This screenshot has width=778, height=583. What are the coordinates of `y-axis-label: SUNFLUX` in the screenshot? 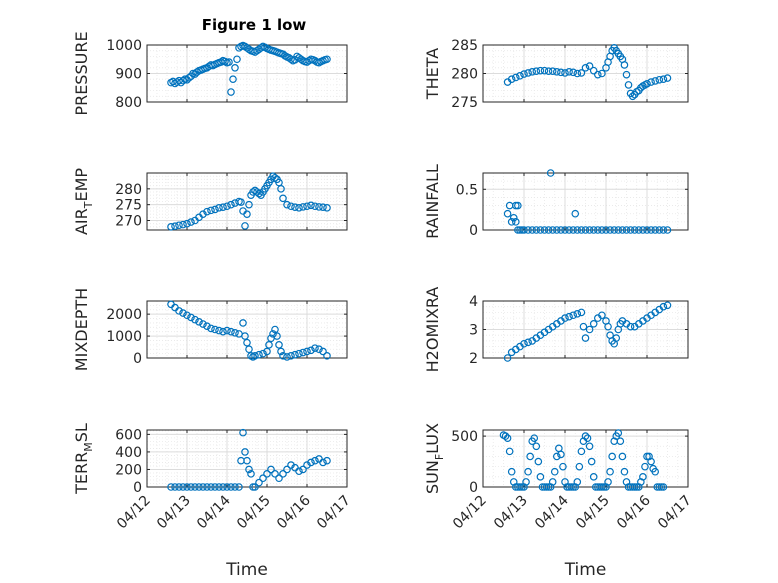 It's located at (434, 458).